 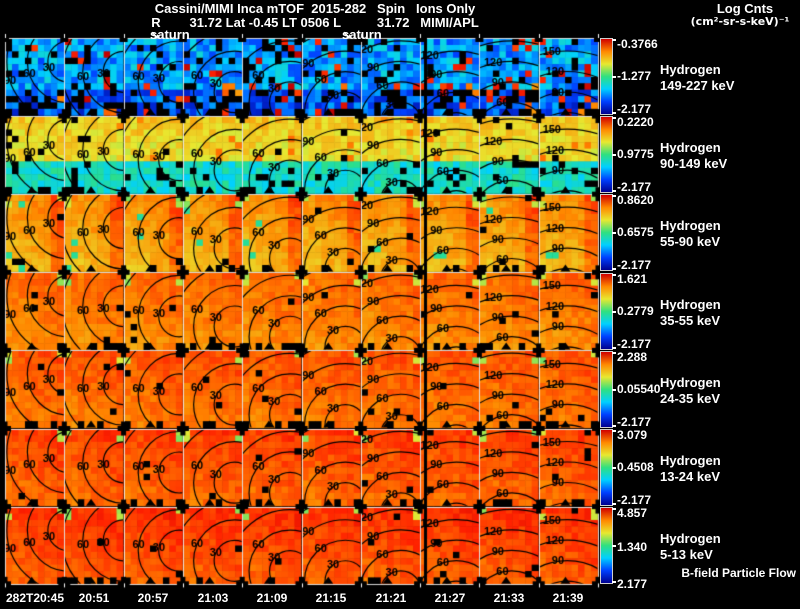 What do you see at coordinates (686, 554) in the screenshot?
I see `row-energy-label: 5-13 keV` at bounding box center [686, 554].